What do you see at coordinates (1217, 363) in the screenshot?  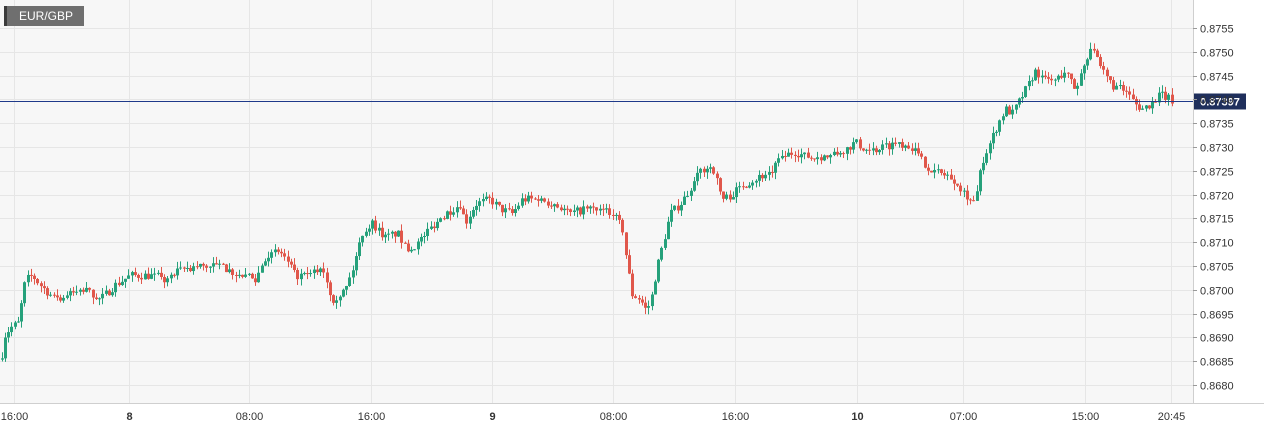 I see `y-tick-label: 0.8685` at bounding box center [1217, 363].